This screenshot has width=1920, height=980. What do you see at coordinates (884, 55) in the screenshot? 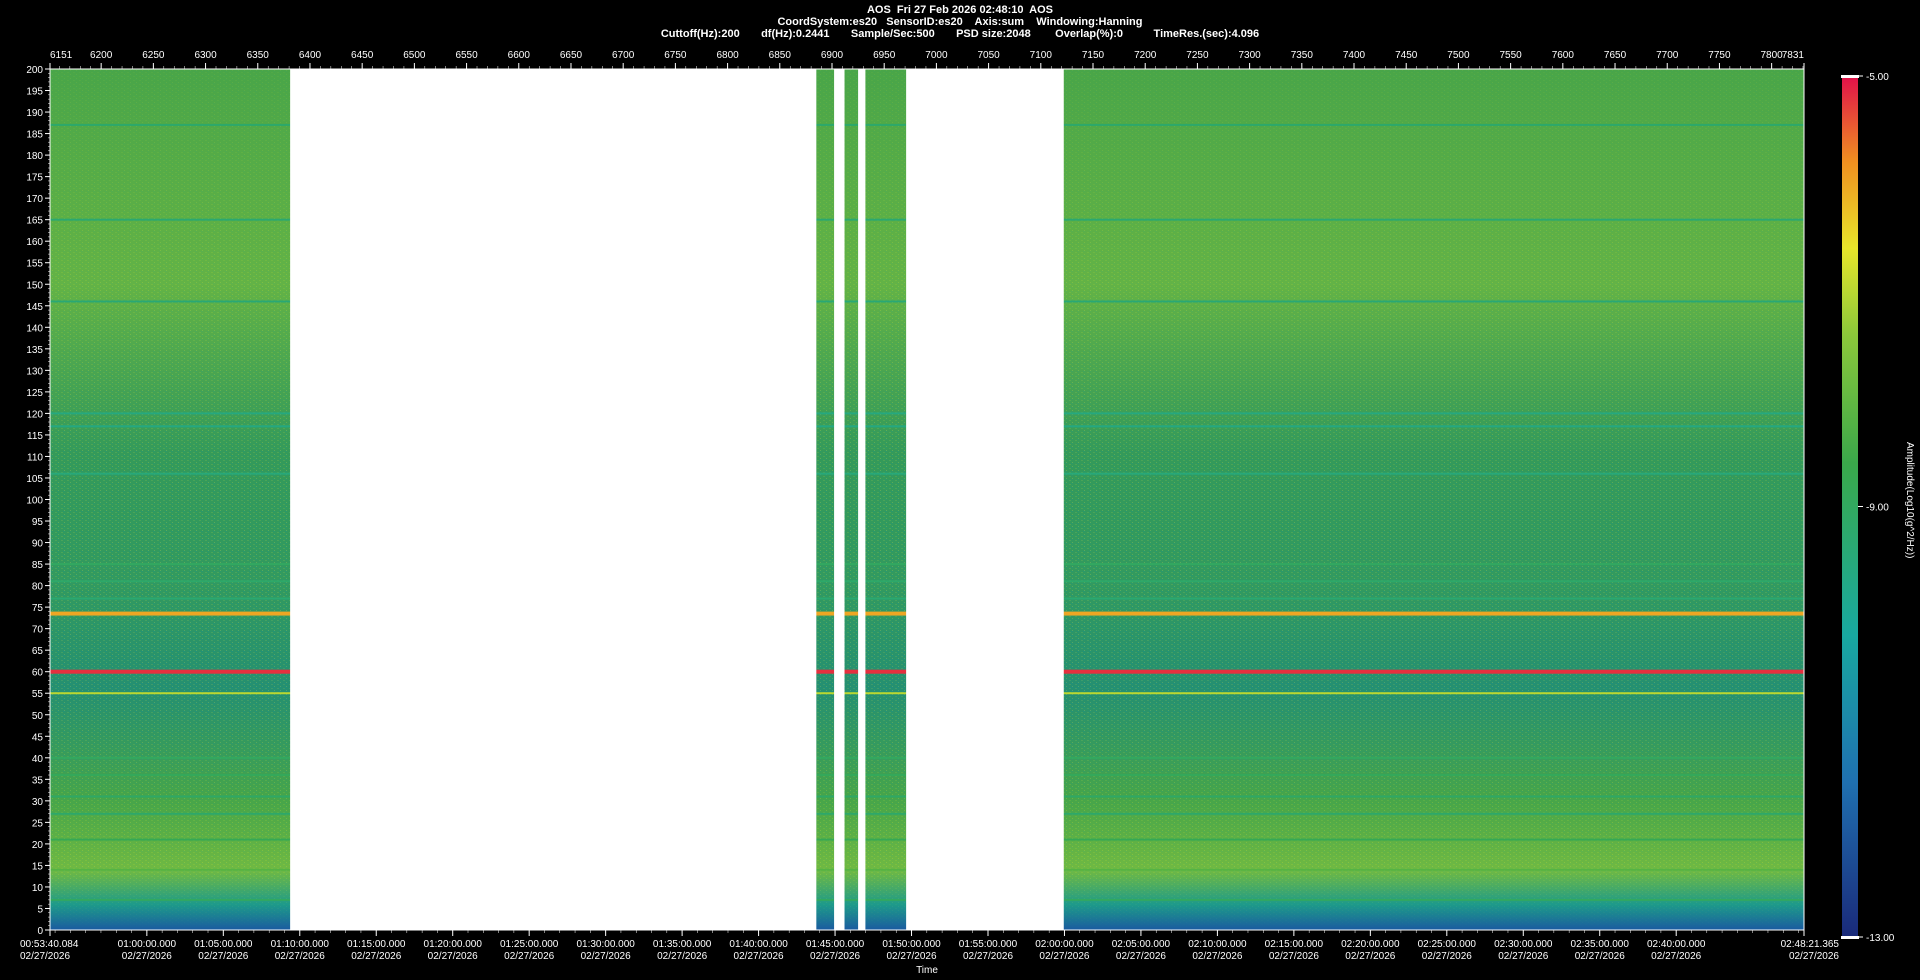
I see `top-tick-label: 6950` at bounding box center [884, 55].